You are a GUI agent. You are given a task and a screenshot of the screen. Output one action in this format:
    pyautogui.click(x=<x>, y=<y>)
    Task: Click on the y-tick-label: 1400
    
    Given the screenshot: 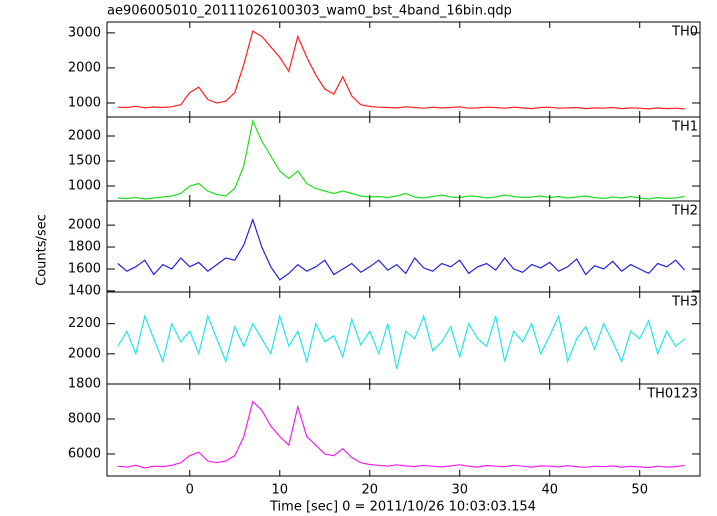 What is the action you would take?
    pyautogui.click(x=84, y=290)
    